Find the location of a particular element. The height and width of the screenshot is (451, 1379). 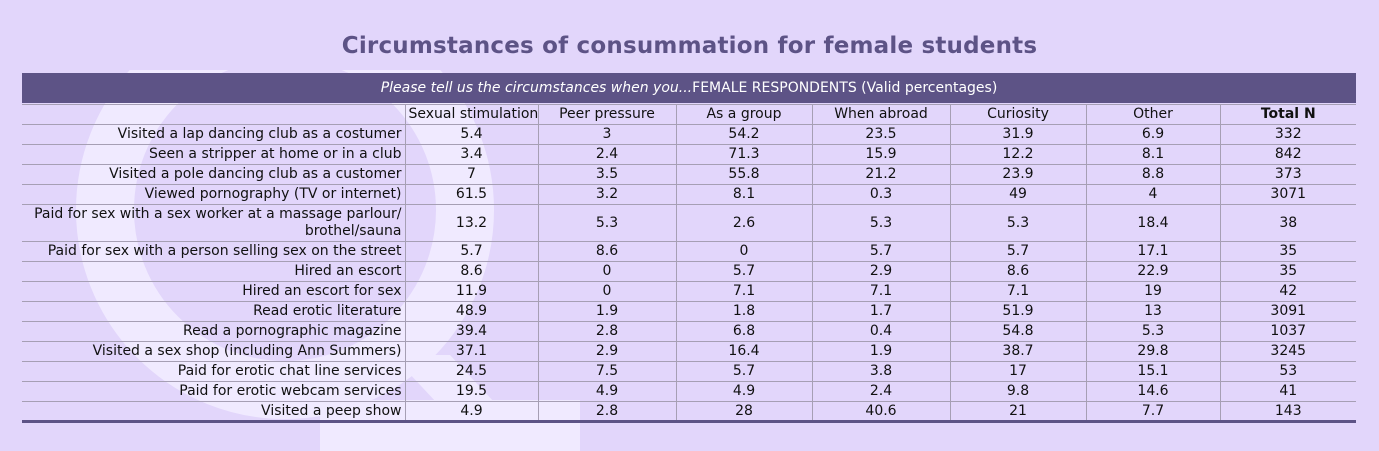

table-cell: 2.9 is located at coordinates (606, 351).